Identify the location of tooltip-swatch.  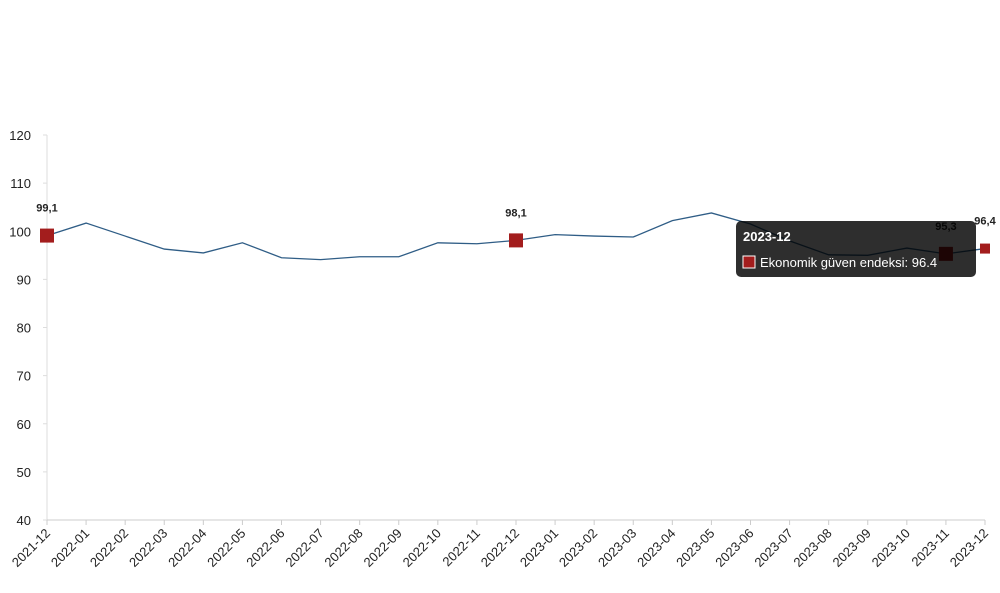
(749, 262).